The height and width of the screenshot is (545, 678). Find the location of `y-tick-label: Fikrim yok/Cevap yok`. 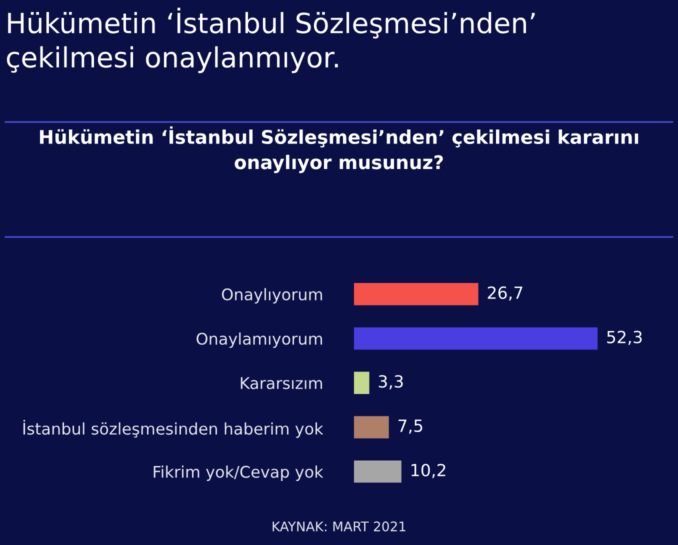

y-tick-label: Fikrim yok/Cevap yok is located at coordinates (239, 473).